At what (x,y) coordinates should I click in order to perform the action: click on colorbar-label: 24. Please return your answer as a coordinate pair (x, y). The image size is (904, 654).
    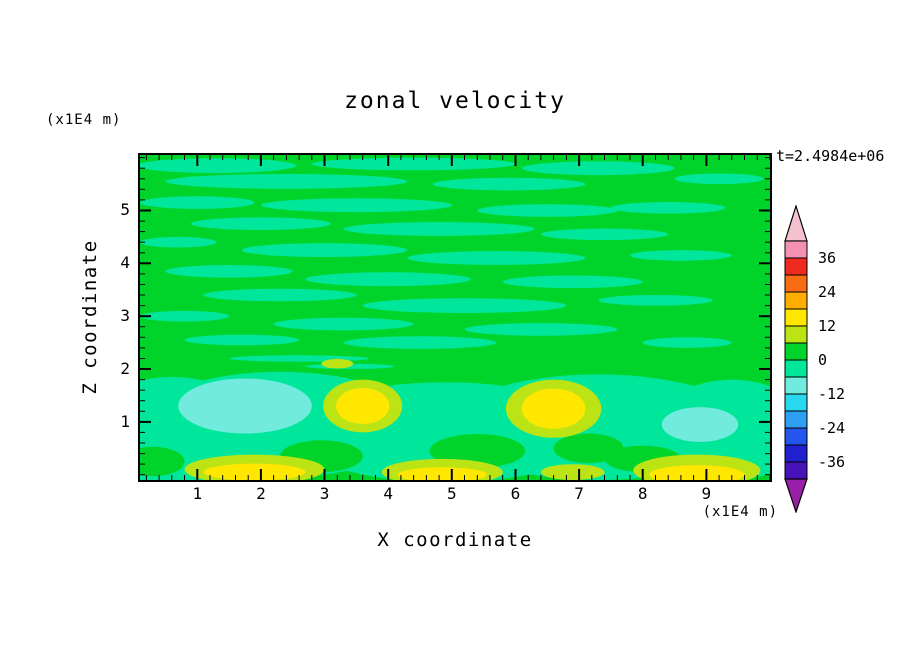
    Looking at the image, I should click on (827, 292).